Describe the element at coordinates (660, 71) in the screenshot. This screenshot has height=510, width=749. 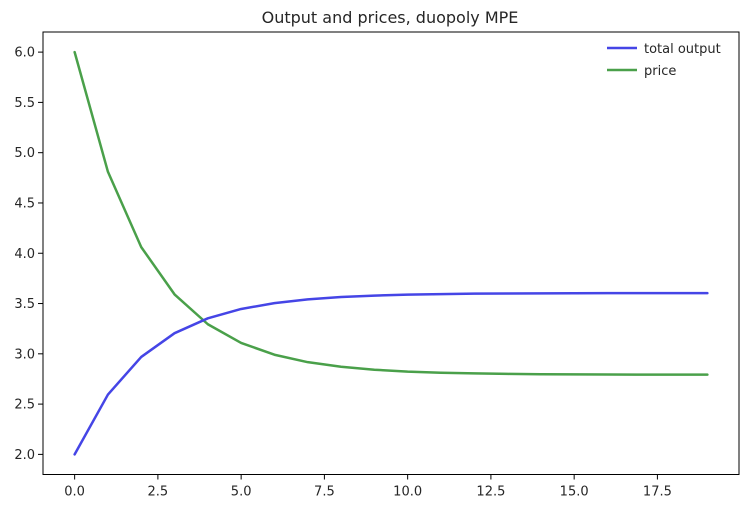
I see `legend-label-price: price` at that location.